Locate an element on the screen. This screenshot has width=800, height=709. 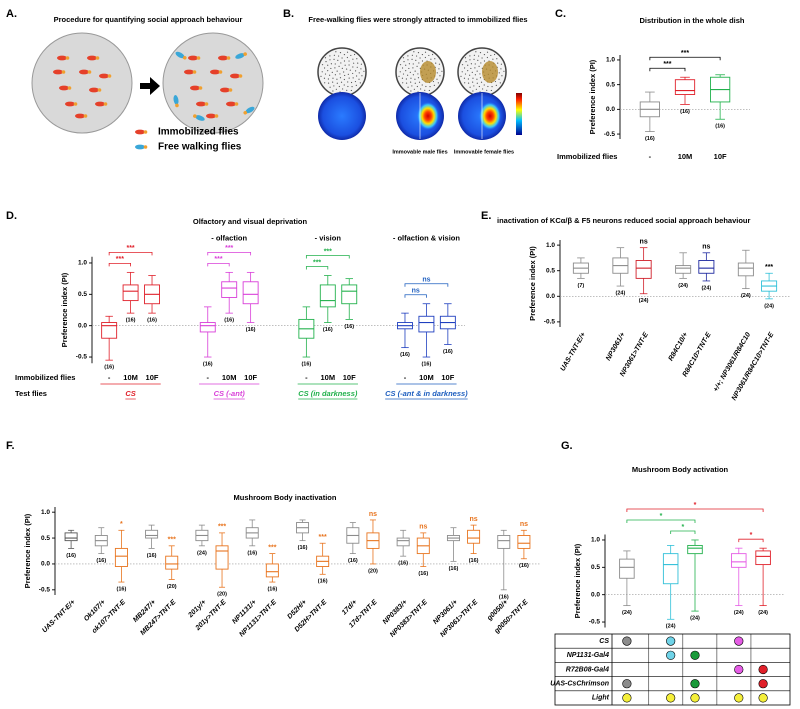
test-flies-label: CS is located at coordinates (130, 393).